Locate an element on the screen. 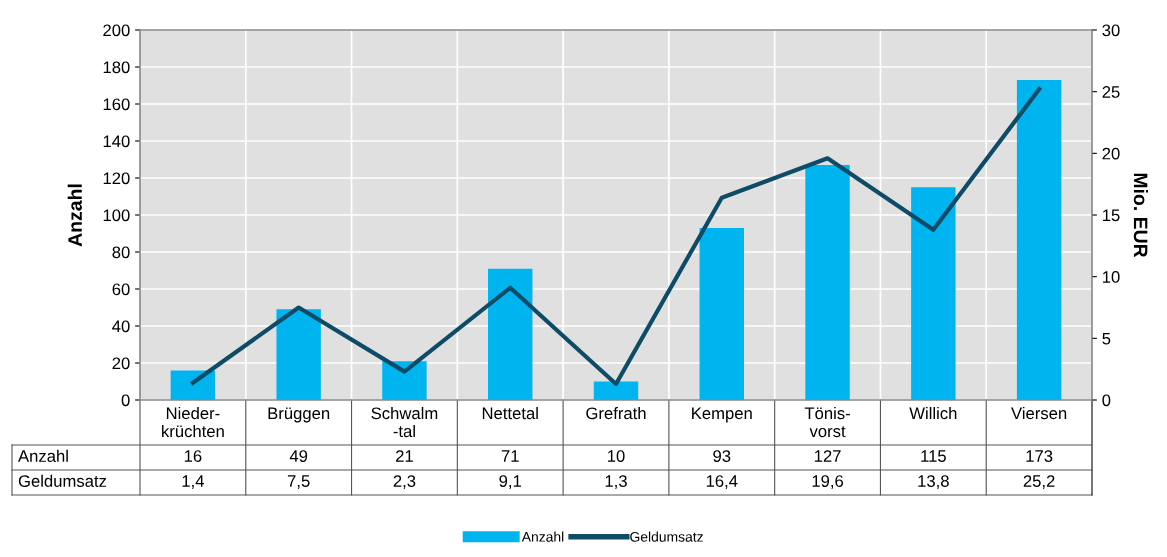 This screenshot has height=557, width=1167. data-label: 1,3 is located at coordinates (616, 482).